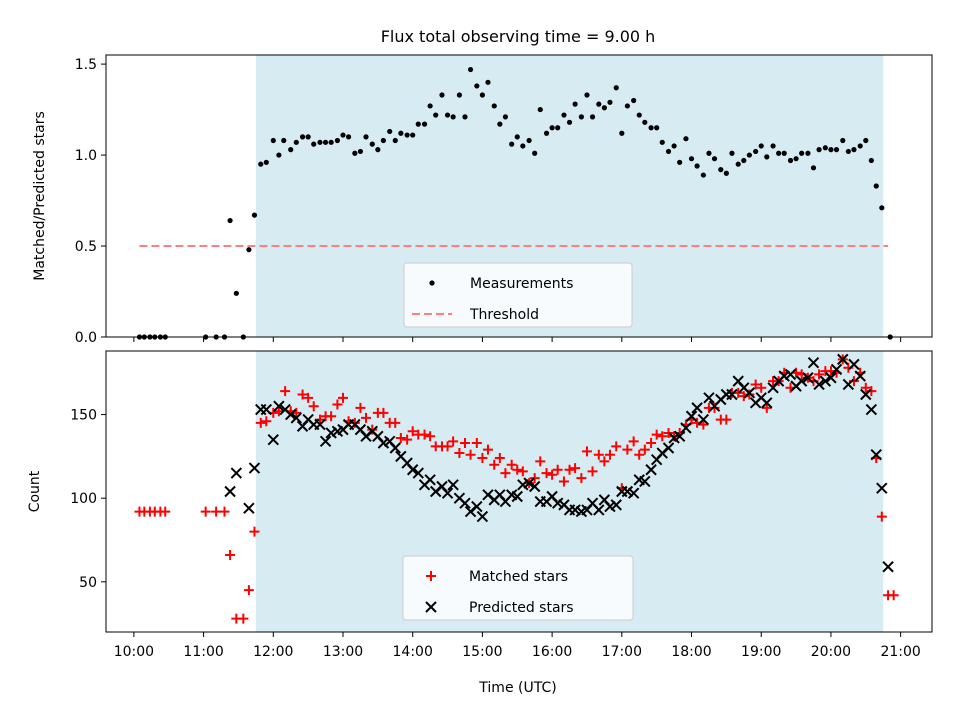  Describe the element at coordinates (88, 583) in the screenshot. I see `y-tick-label: 50` at that location.